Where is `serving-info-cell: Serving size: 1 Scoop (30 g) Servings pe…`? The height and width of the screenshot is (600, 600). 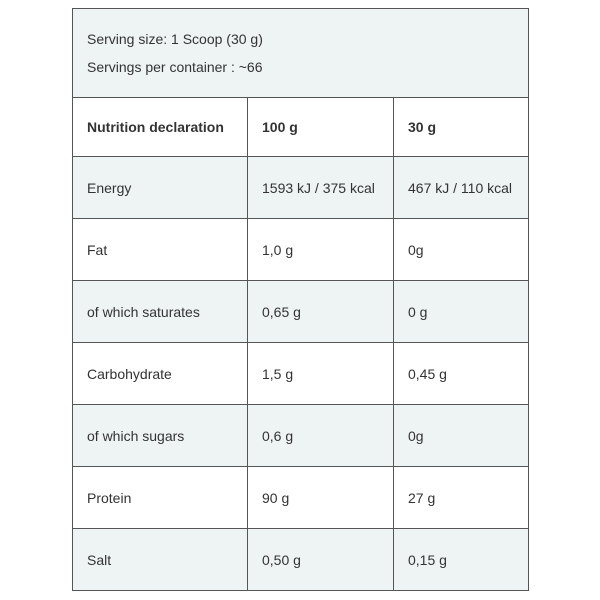
serving-info-cell: Serving size: 1 Scoop (30 g) Servings pe… is located at coordinates (300, 53).